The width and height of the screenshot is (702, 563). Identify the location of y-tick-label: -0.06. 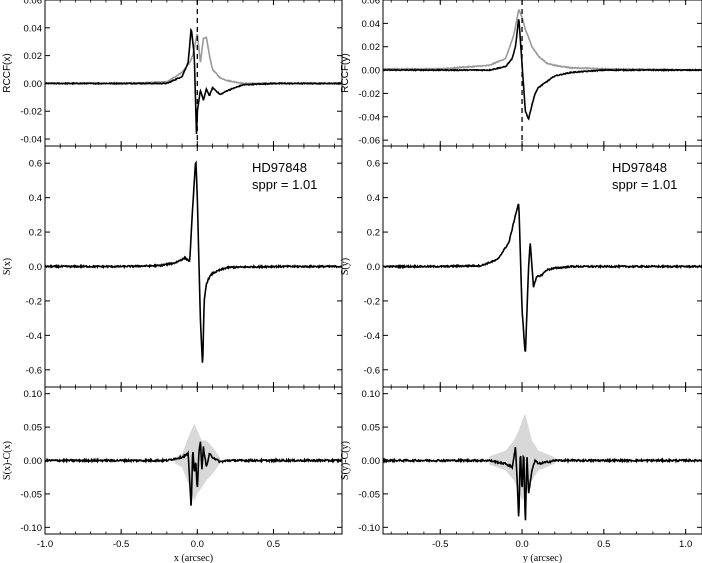
(369, 141).